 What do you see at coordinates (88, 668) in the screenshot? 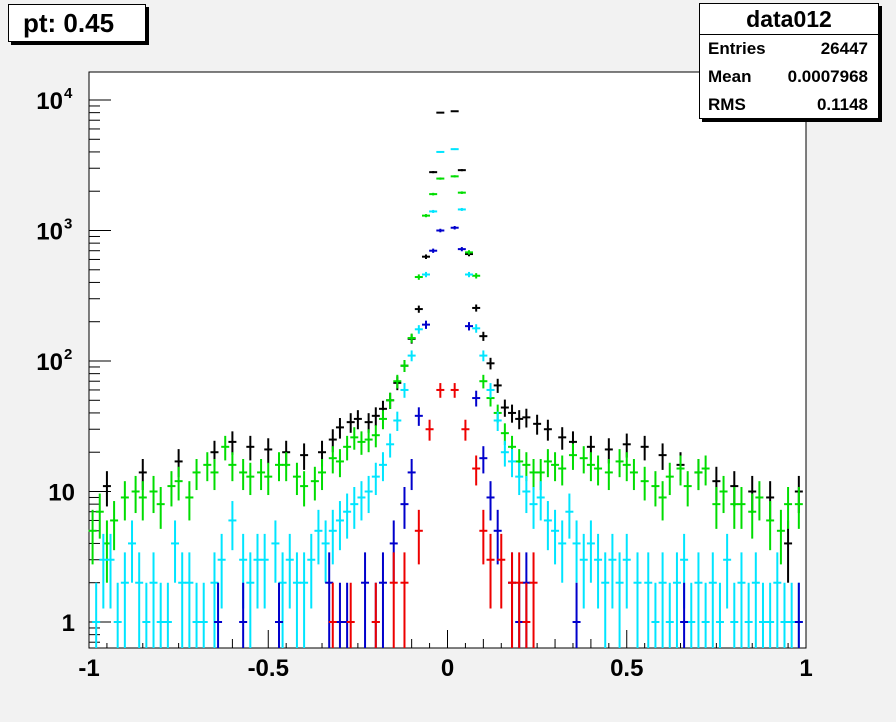
I see `x-tick-label: -1` at bounding box center [88, 668].